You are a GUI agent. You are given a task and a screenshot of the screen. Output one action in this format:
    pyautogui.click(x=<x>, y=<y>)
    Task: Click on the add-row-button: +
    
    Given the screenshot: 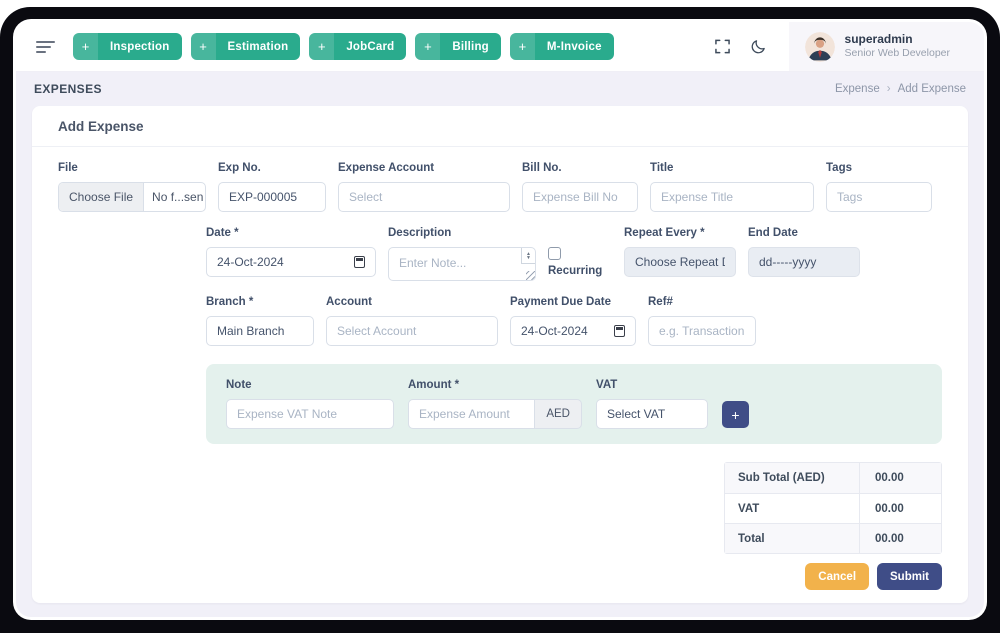 What is the action you would take?
    pyautogui.click(x=735, y=414)
    